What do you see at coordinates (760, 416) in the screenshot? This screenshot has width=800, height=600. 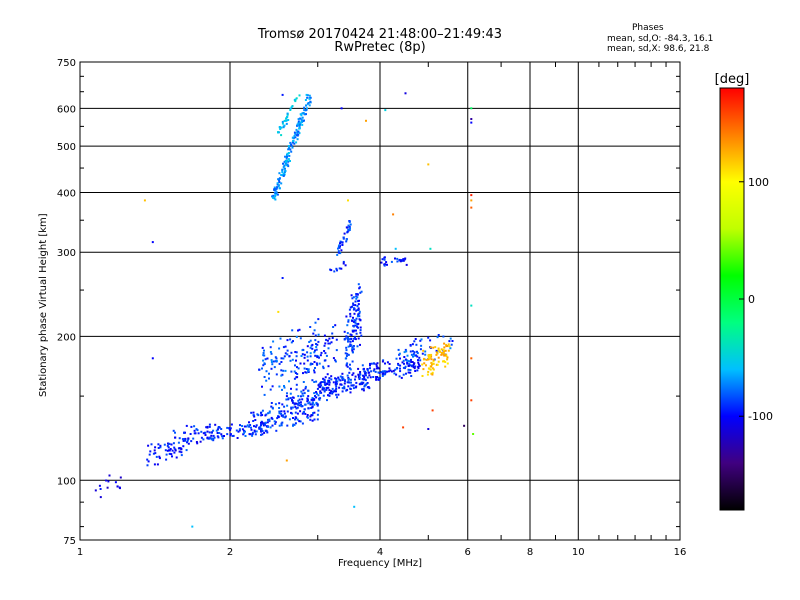 I see `colorbar-tick-label: -100` at bounding box center [760, 416].